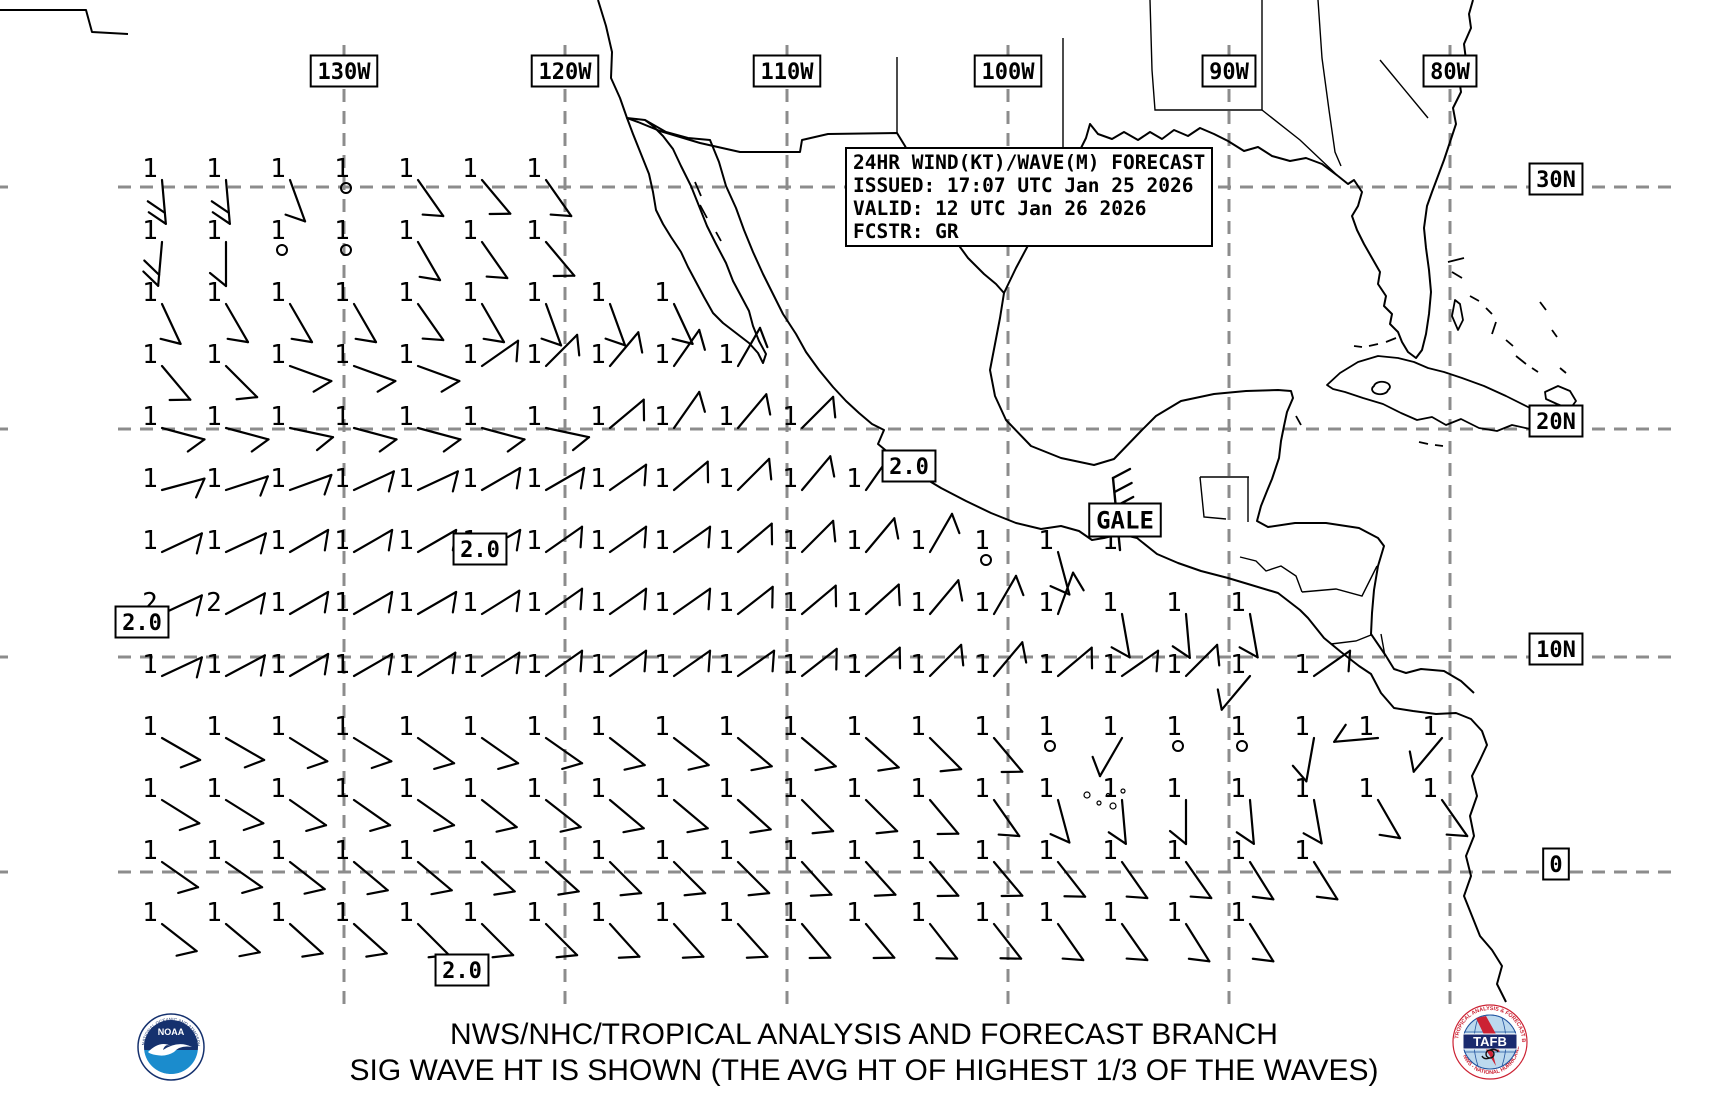 This screenshot has width=1728, height=1100. What do you see at coordinates (462, 971) in the screenshot?
I see `svg-text: 2.0` at bounding box center [462, 971].